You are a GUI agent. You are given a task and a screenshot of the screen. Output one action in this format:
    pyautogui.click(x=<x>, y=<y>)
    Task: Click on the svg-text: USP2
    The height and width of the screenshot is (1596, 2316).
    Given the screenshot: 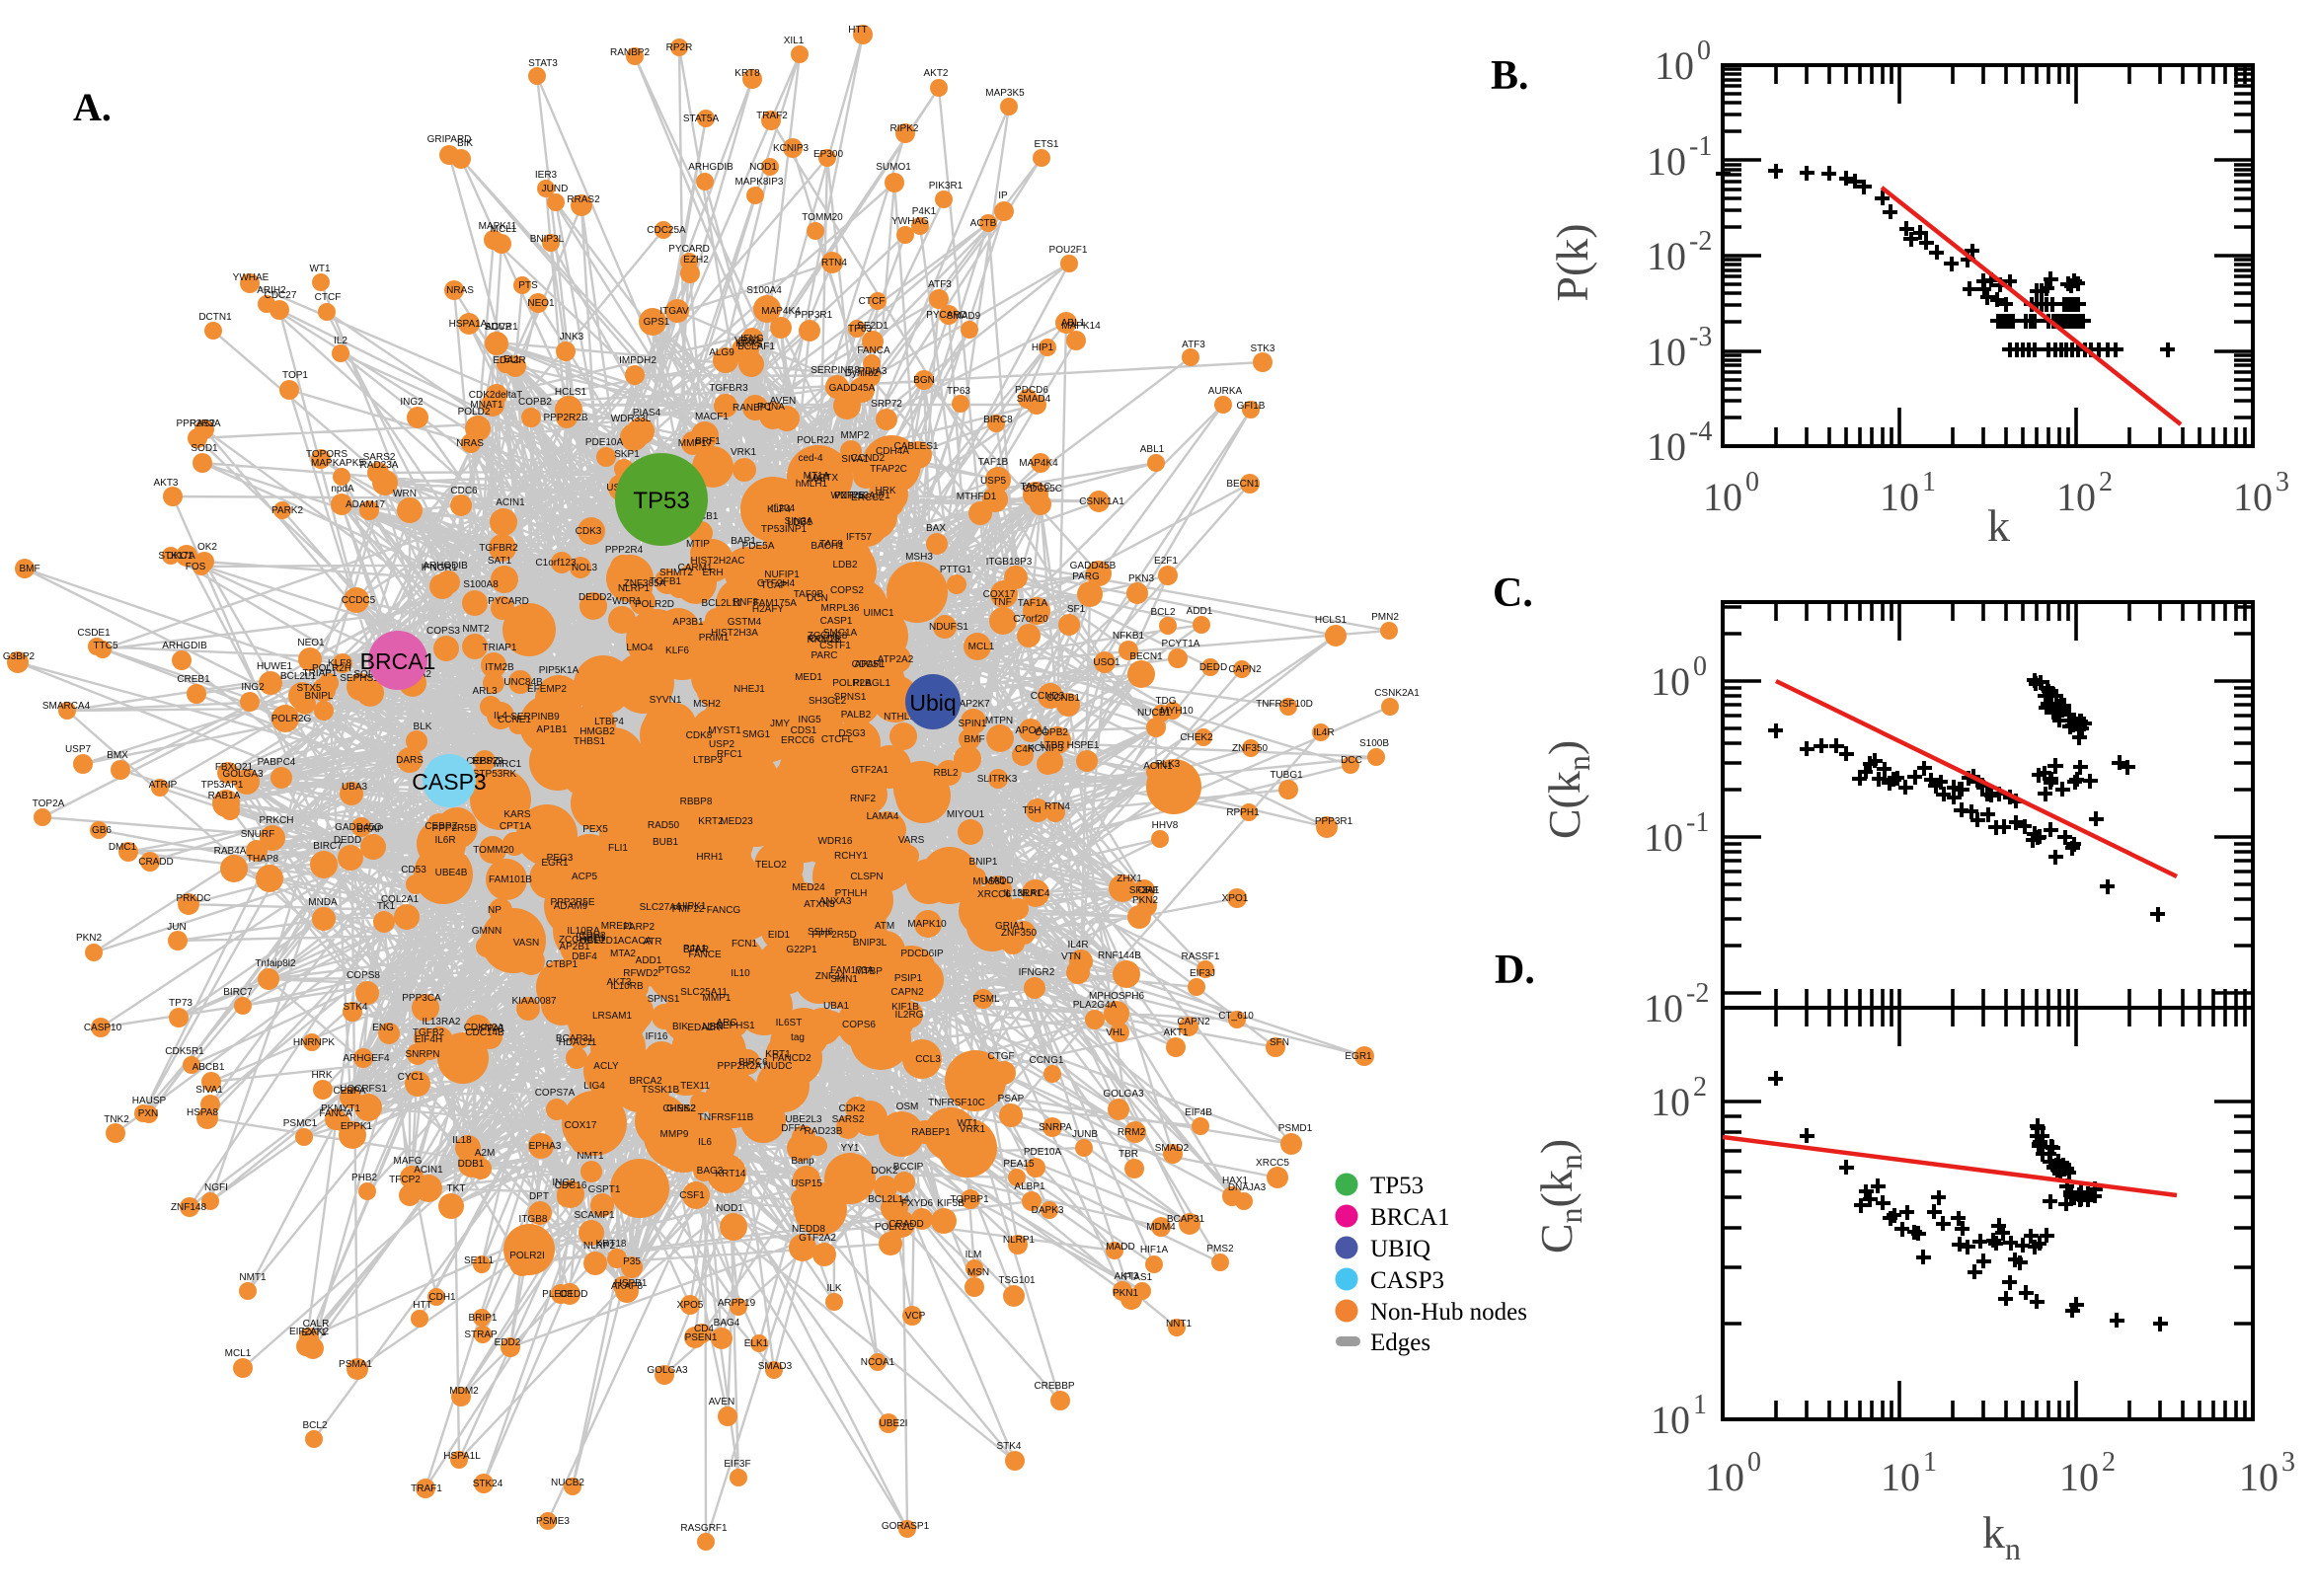 What is the action you would take?
    pyautogui.click(x=722, y=744)
    